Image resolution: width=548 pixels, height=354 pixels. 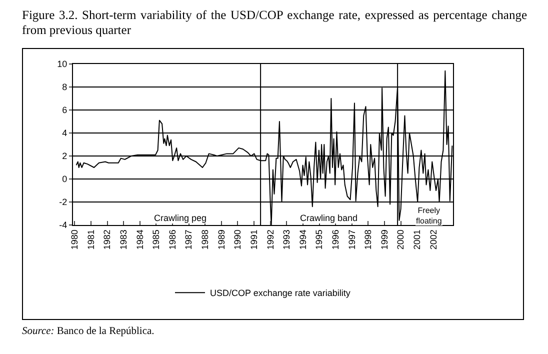 What do you see at coordinates (287, 240) in the screenshot?
I see `x-tick-label: 1993` at bounding box center [287, 240].